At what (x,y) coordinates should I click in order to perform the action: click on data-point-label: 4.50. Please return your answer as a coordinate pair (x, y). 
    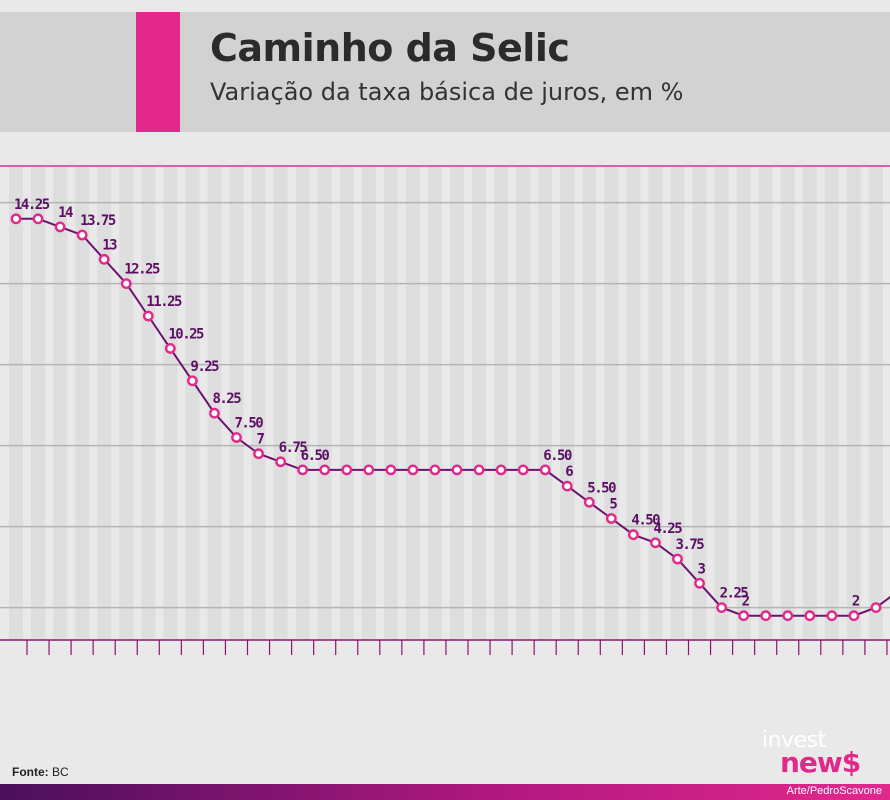
    Looking at the image, I should click on (645, 521).